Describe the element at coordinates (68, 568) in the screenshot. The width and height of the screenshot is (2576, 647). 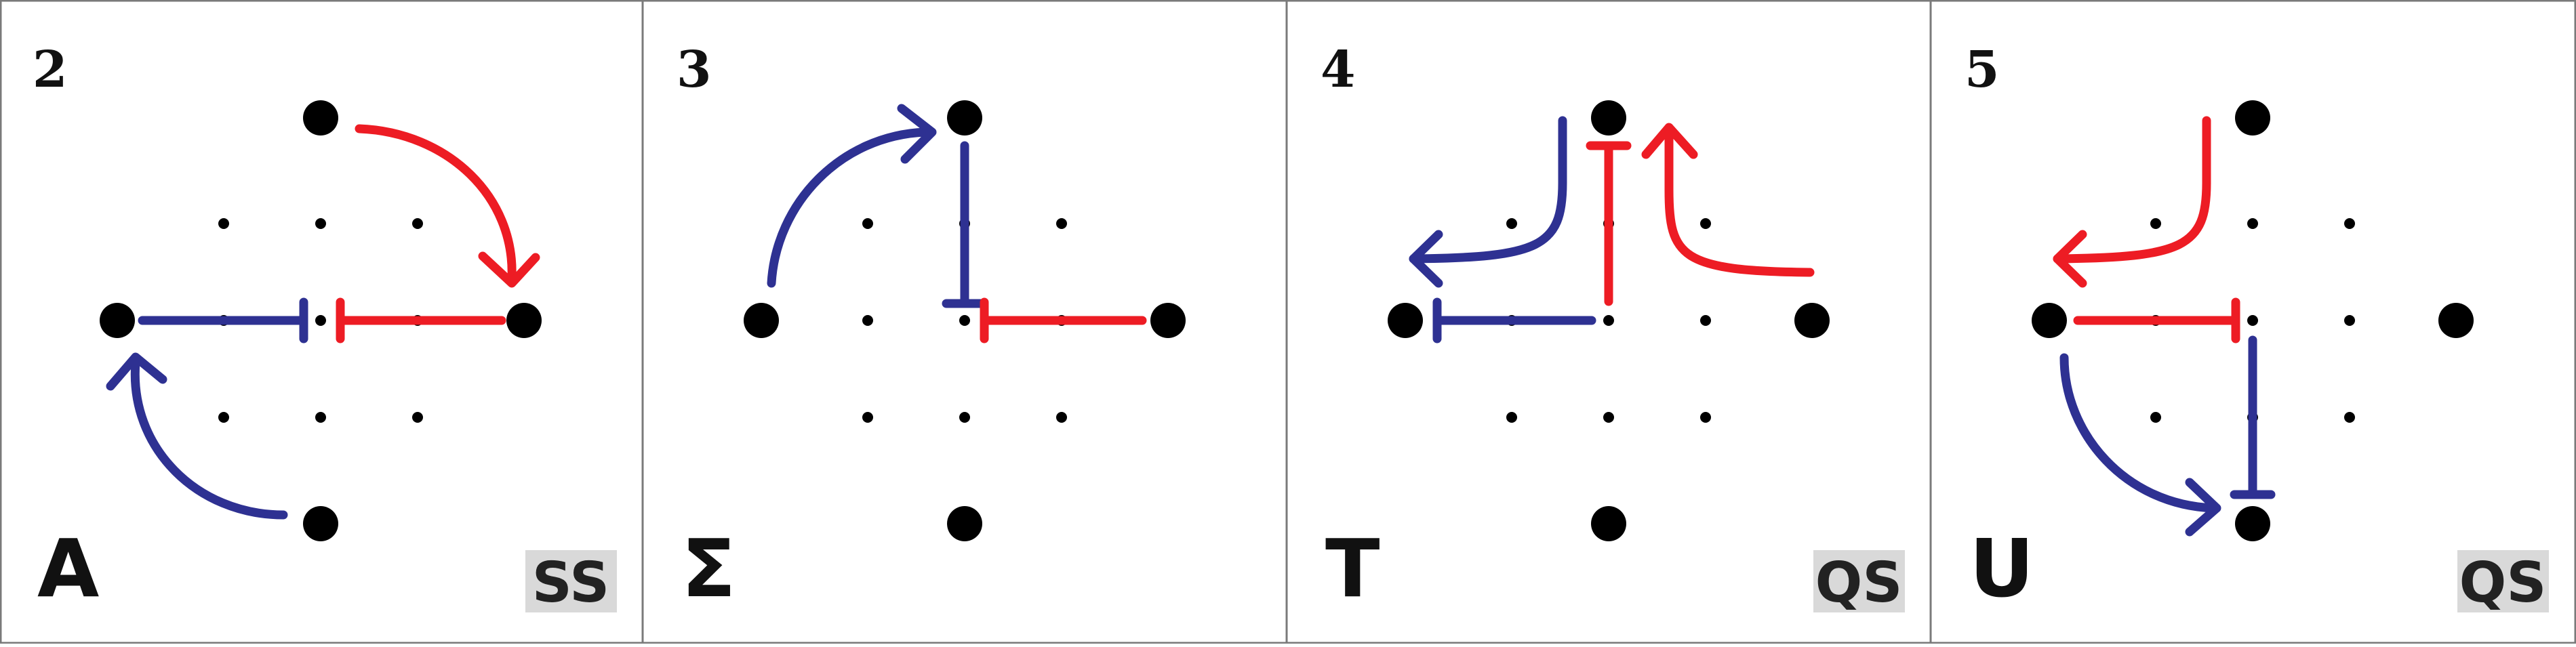
I see `panel-letter: A` at that location.